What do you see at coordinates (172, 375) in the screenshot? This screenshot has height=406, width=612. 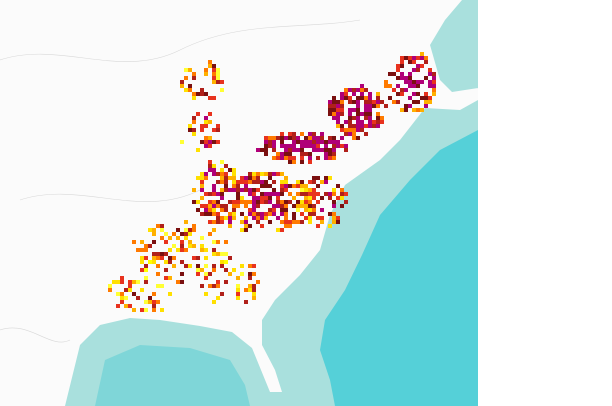 I see `gulf-deep` at bounding box center [172, 375].